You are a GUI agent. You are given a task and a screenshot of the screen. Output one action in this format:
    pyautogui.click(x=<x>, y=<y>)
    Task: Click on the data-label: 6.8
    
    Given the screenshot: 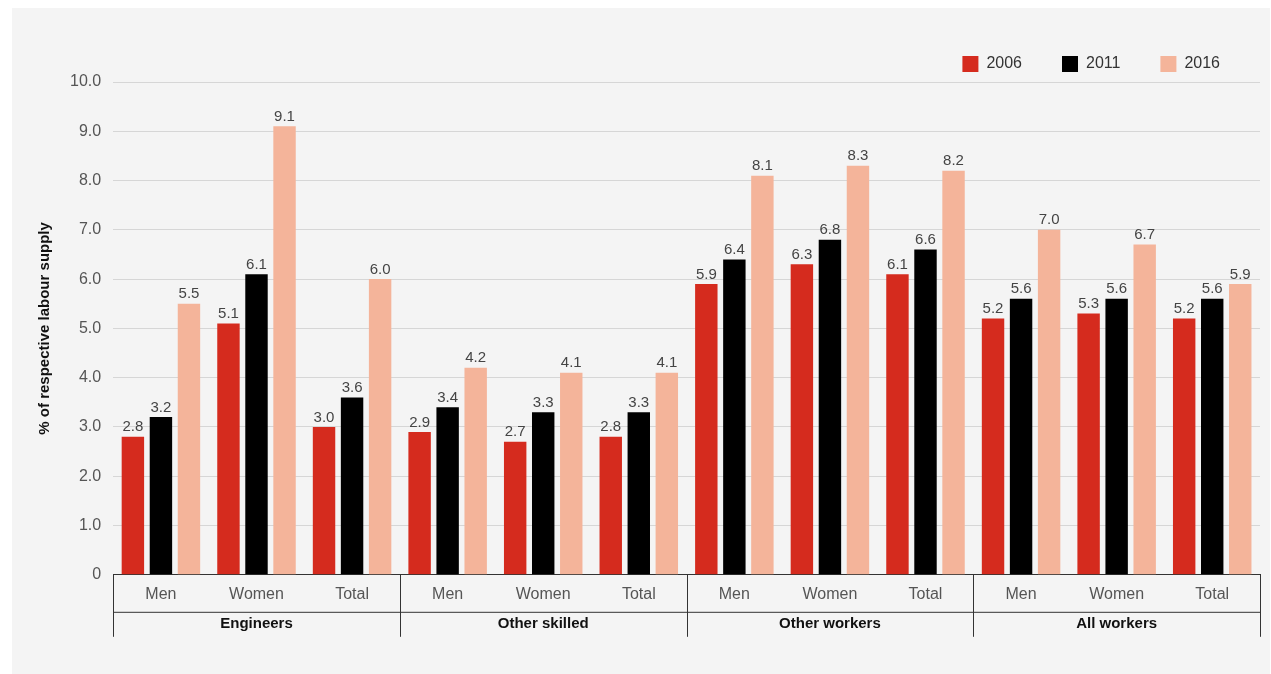 What is the action you would take?
    pyautogui.click(x=830, y=229)
    